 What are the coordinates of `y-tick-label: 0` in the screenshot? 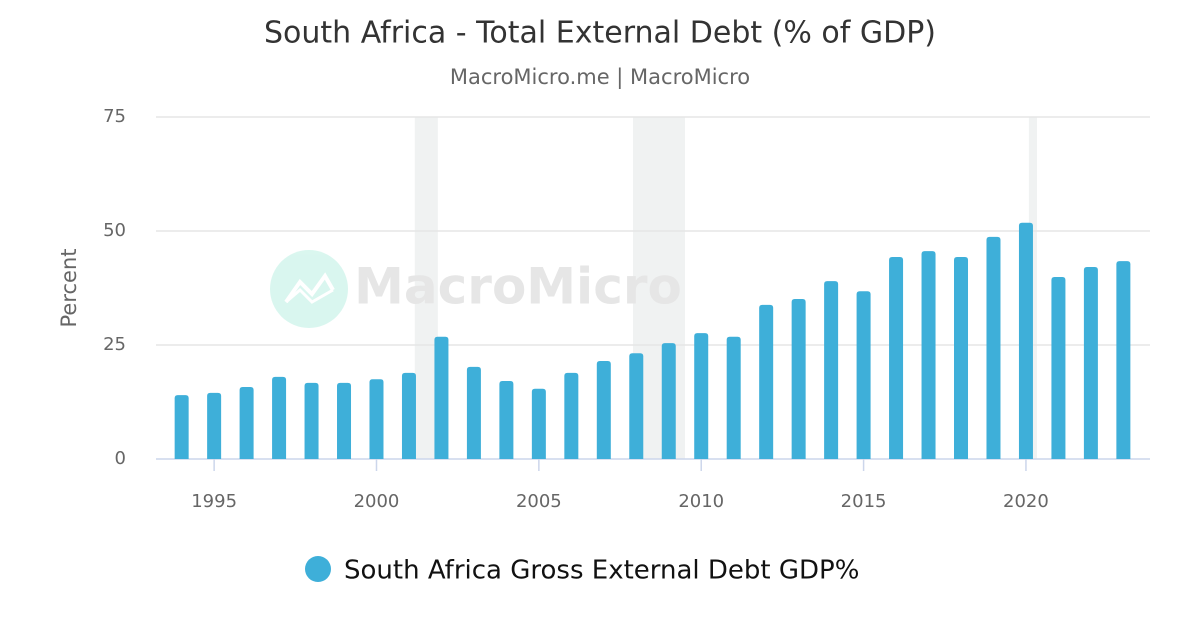 It's located at (120, 458).